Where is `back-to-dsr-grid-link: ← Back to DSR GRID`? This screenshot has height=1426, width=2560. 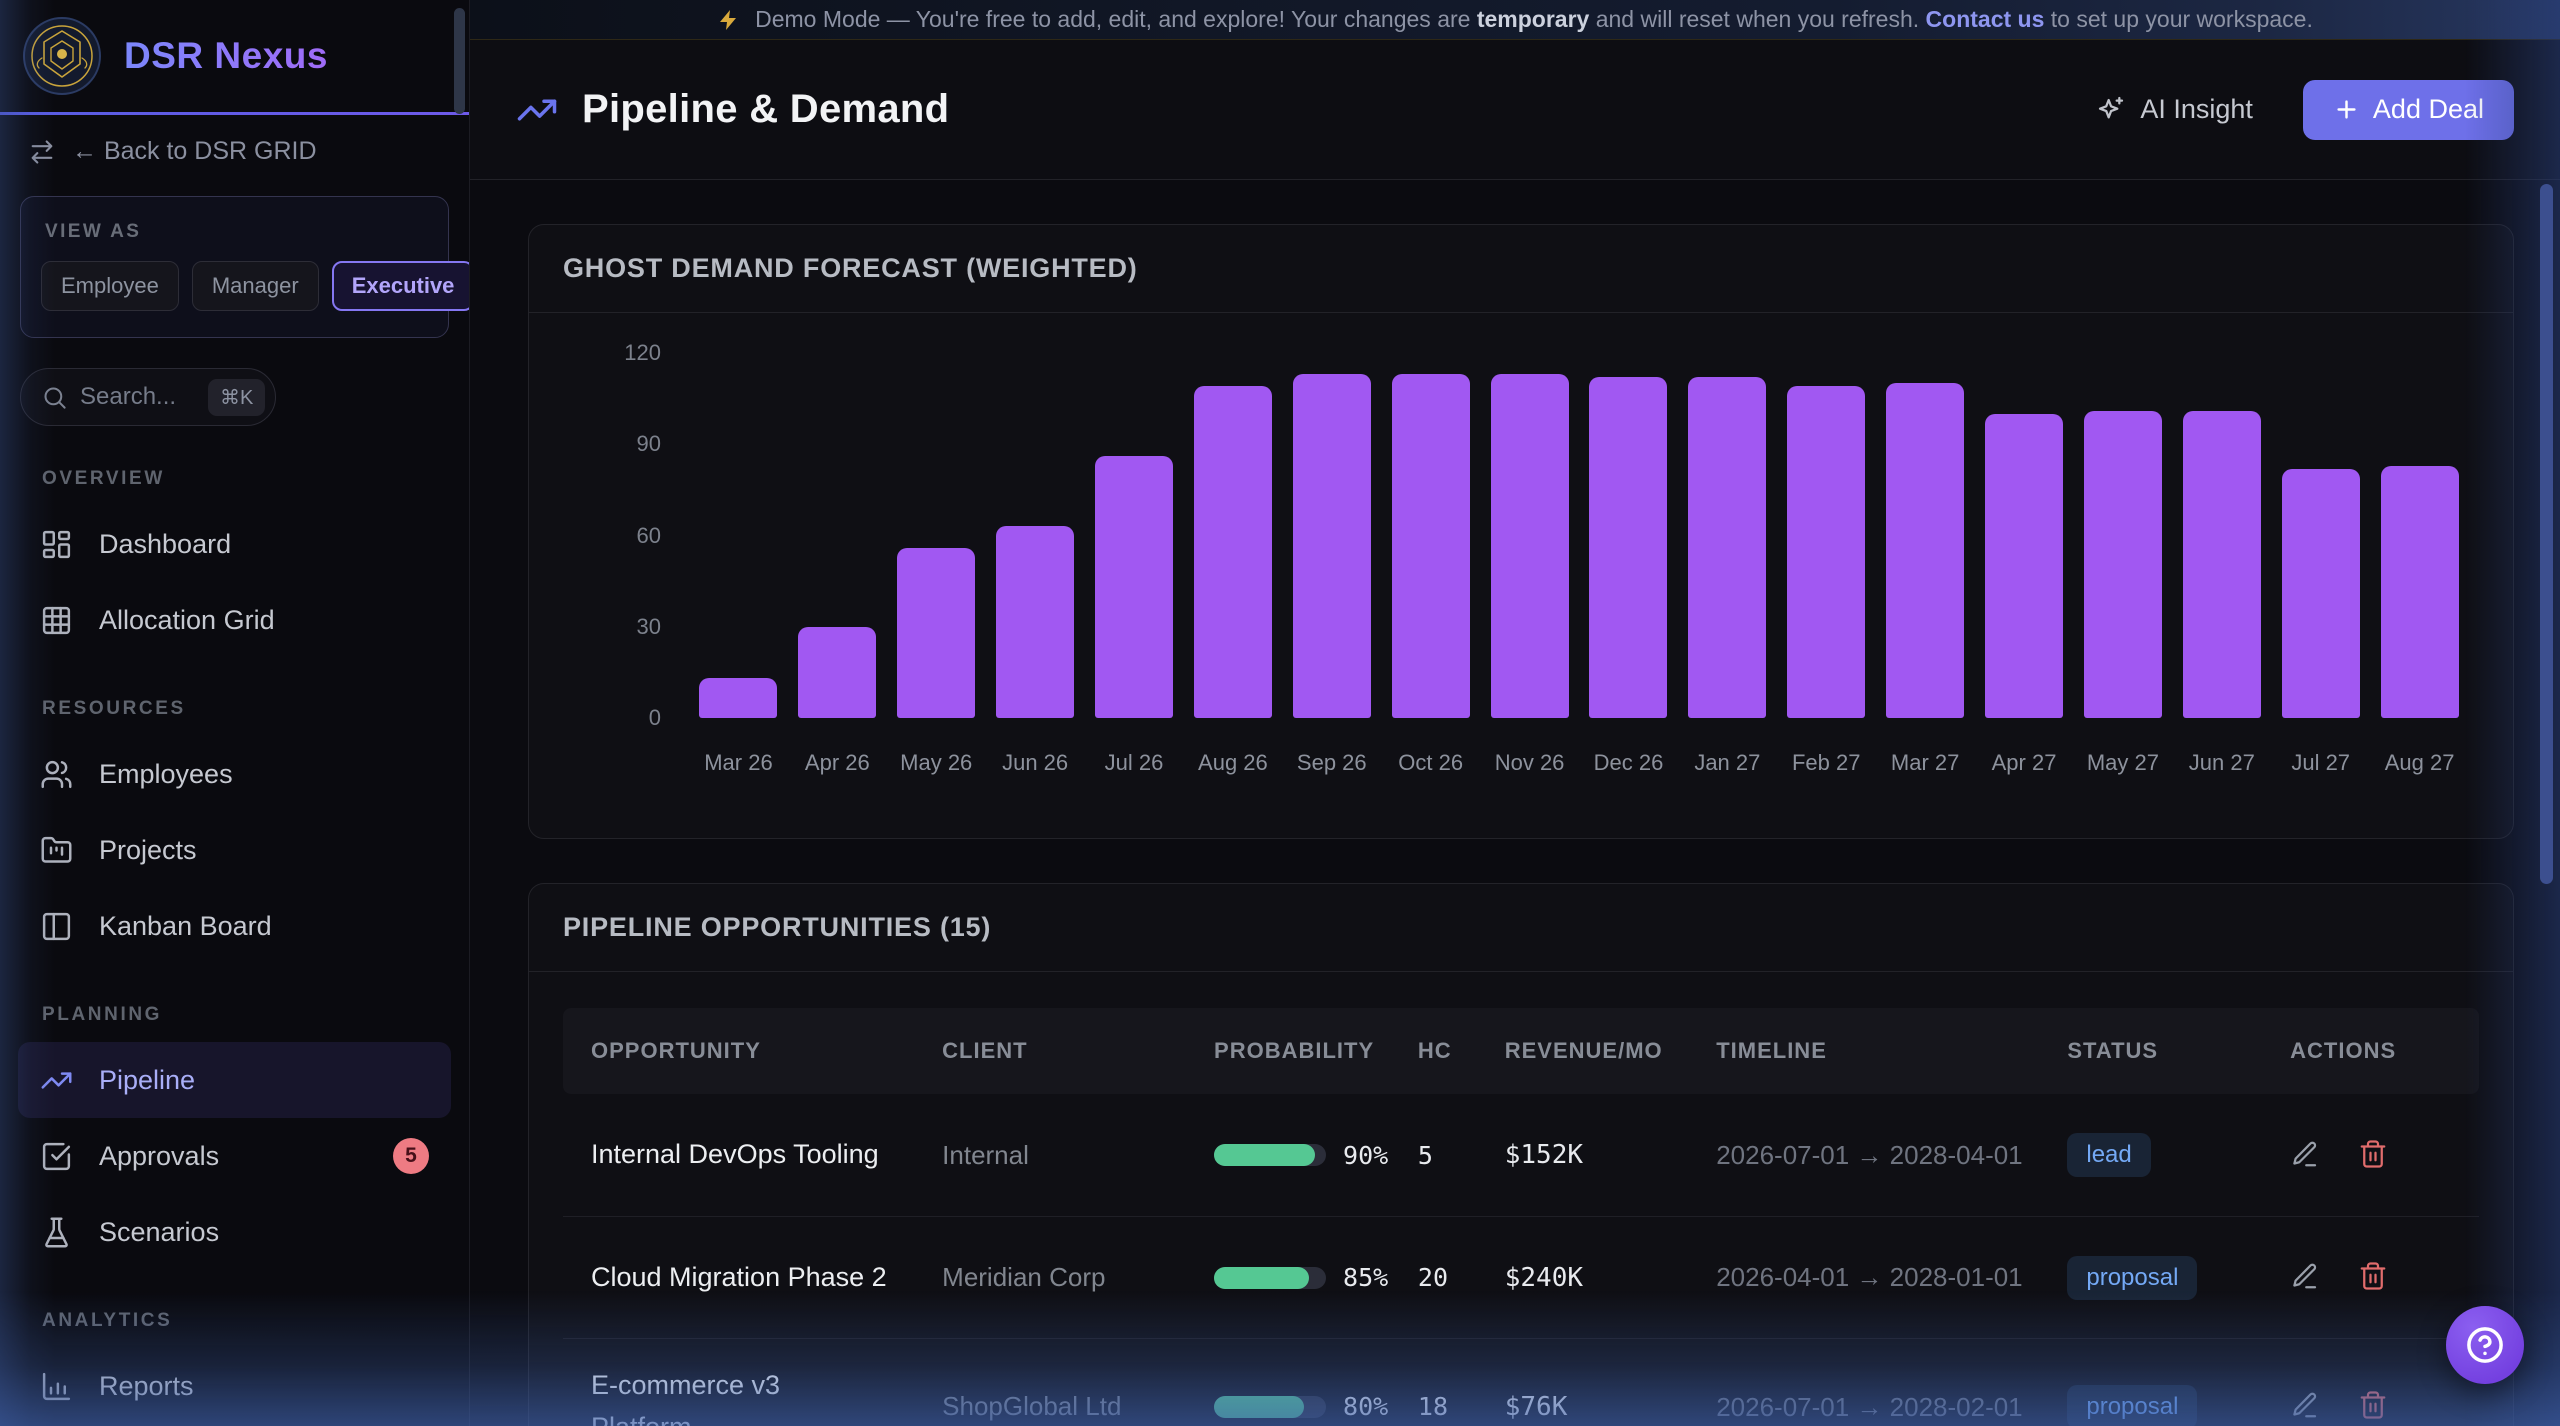
back-to-dsr-grid-link: ← Back to DSR GRID is located at coordinates (234, 145).